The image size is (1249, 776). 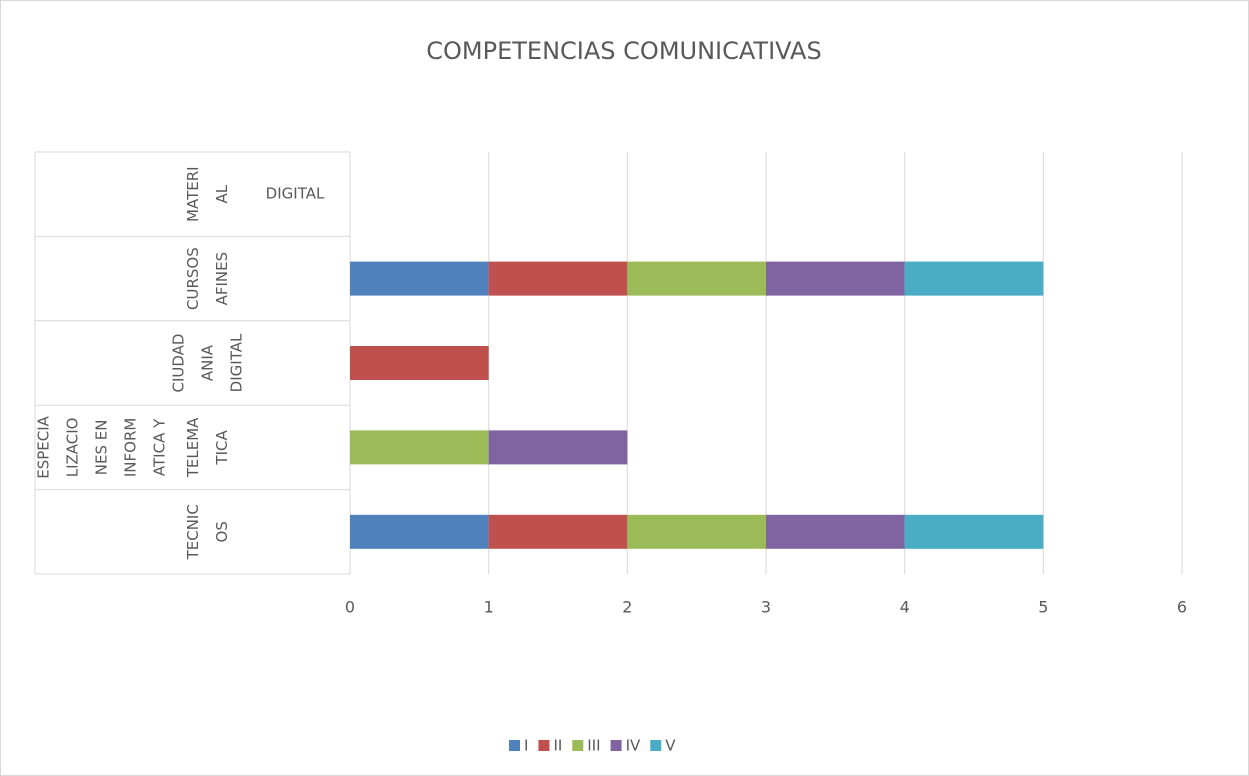 What do you see at coordinates (766, 607) in the screenshot?
I see `x-tick-label: 3` at bounding box center [766, 607].